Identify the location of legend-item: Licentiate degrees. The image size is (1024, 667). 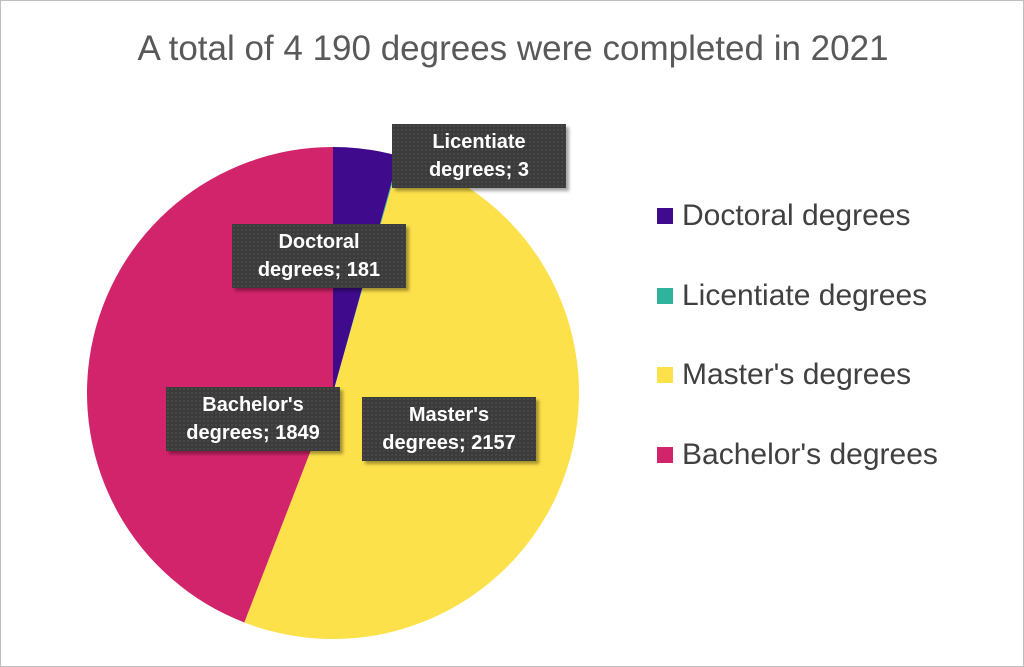
(792, 296).